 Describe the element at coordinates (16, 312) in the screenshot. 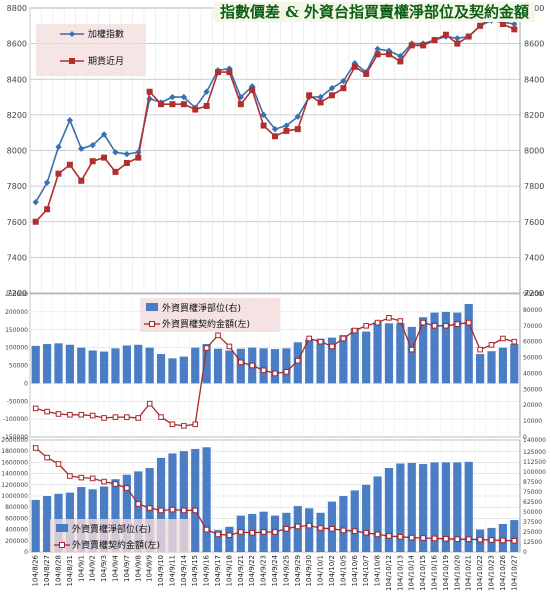

I see `panel2-left-tick-label: 200000` at that location.